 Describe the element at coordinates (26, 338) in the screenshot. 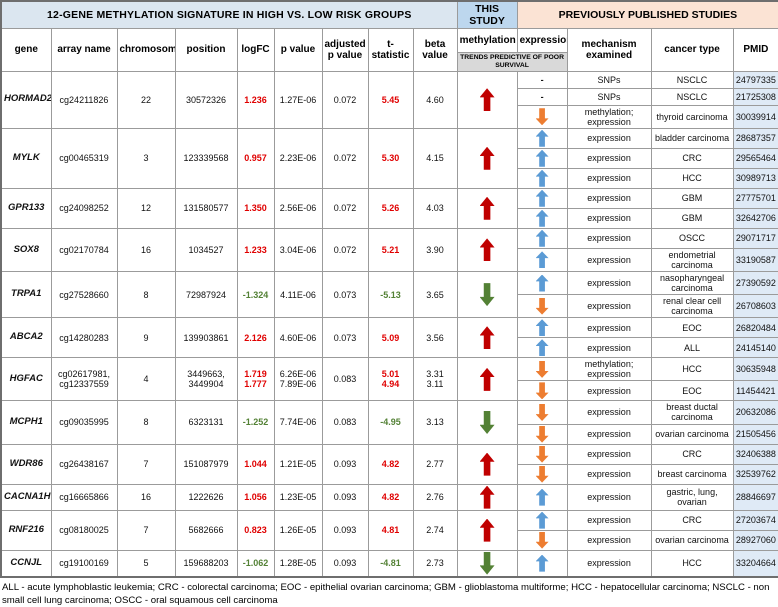

I see `gene-name-cell: ABCA2` at that location.